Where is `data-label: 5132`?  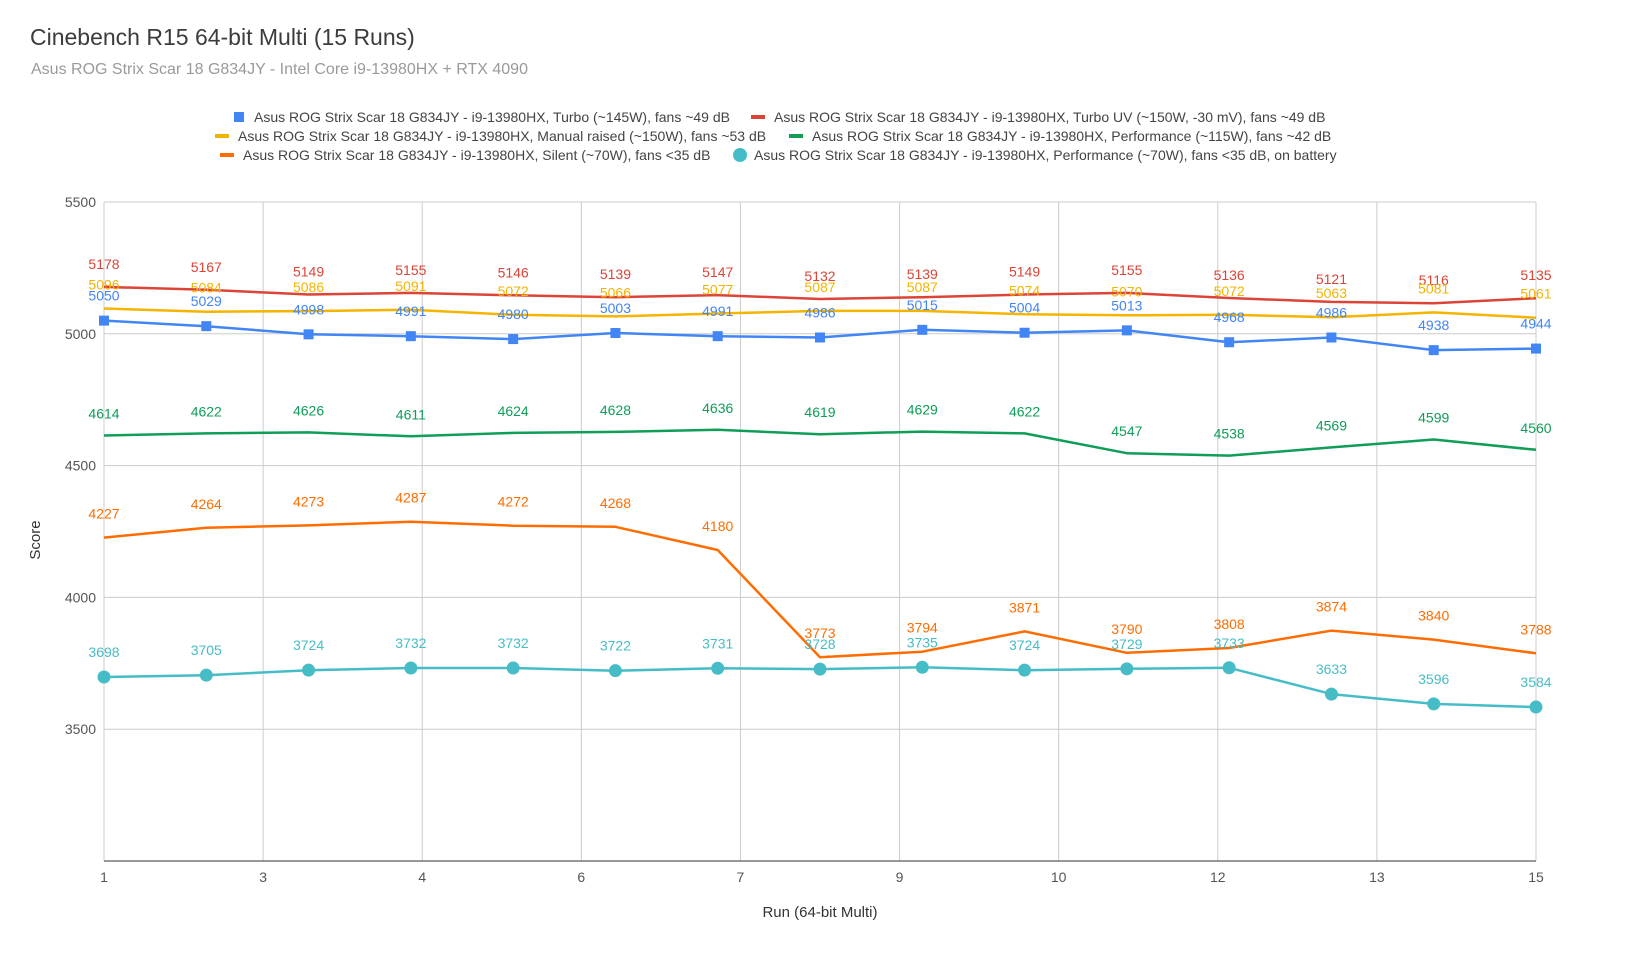
data-label: 5132 is located at coordinates (819, 276).